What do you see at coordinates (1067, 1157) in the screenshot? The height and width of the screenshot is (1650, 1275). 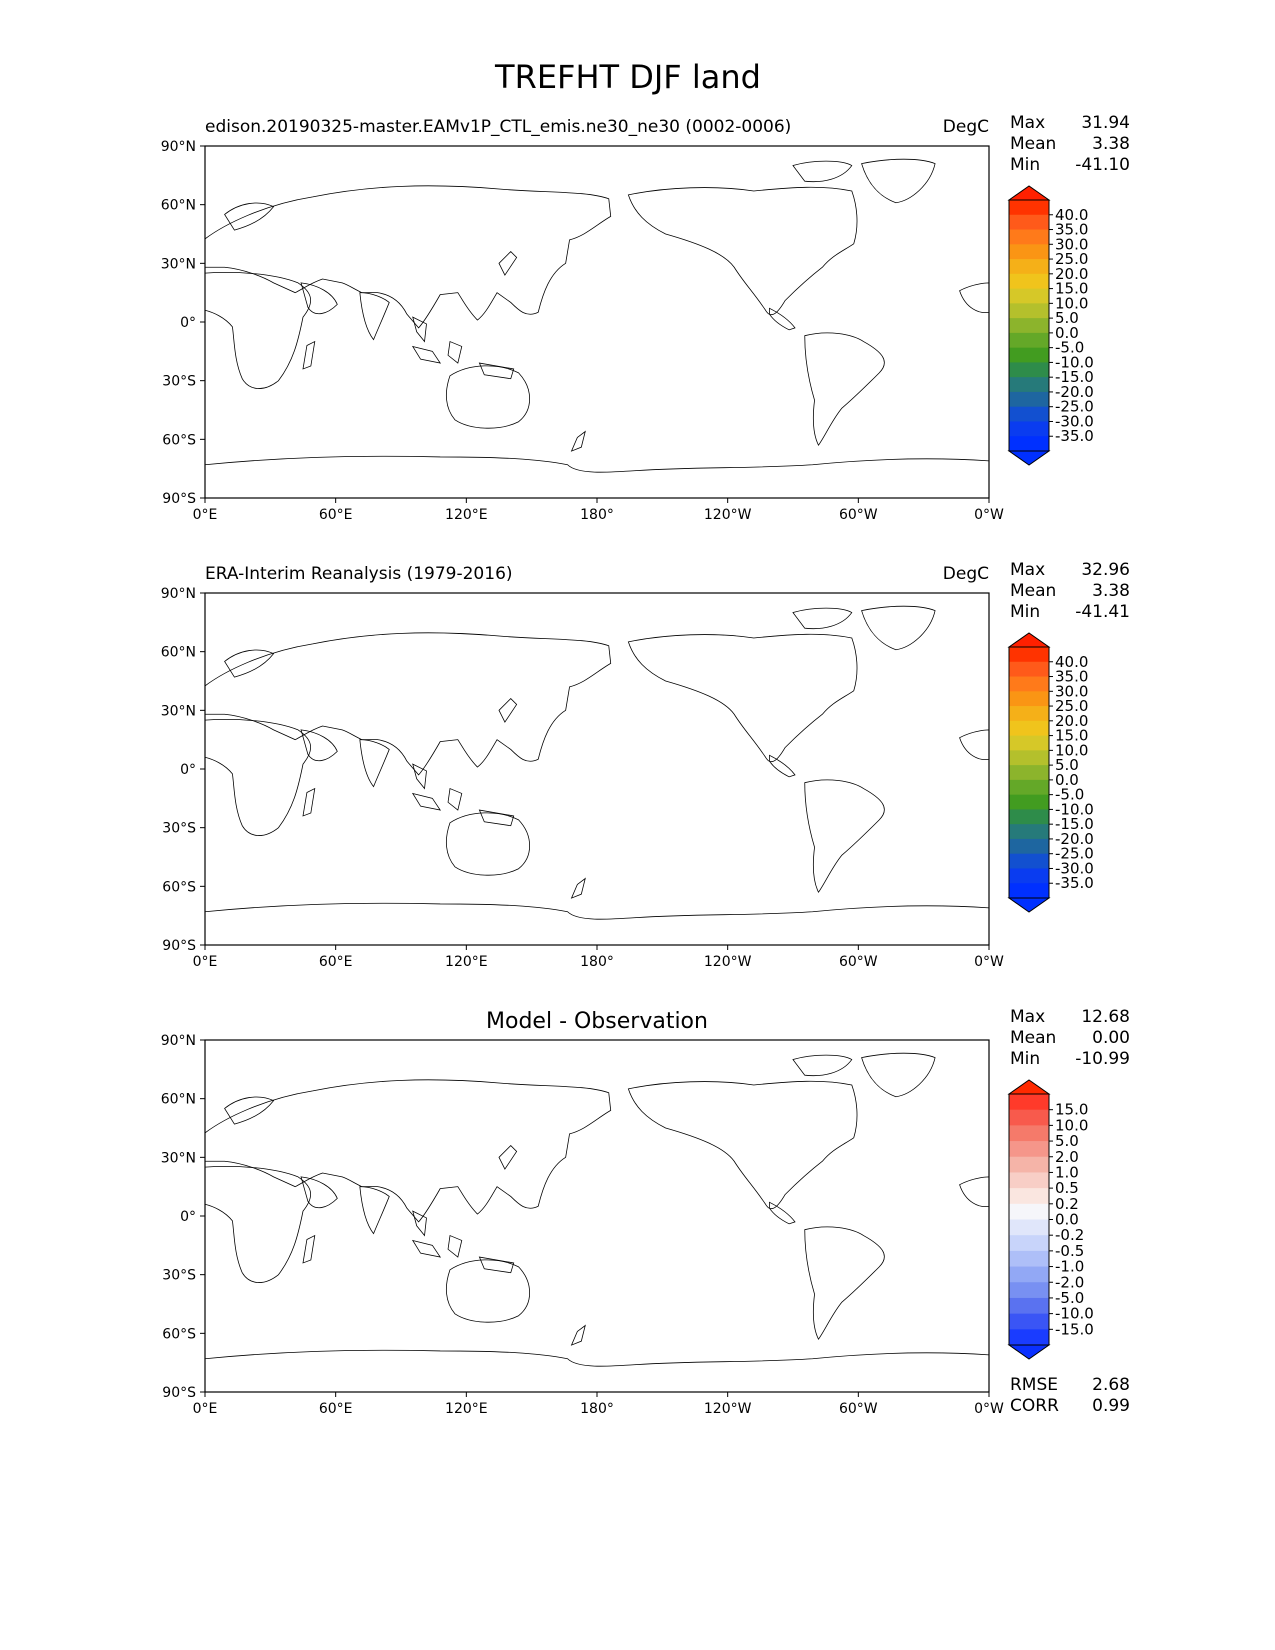 I see `colorbar-tick-label: 2.0` at bounding box center [1067, 1157].